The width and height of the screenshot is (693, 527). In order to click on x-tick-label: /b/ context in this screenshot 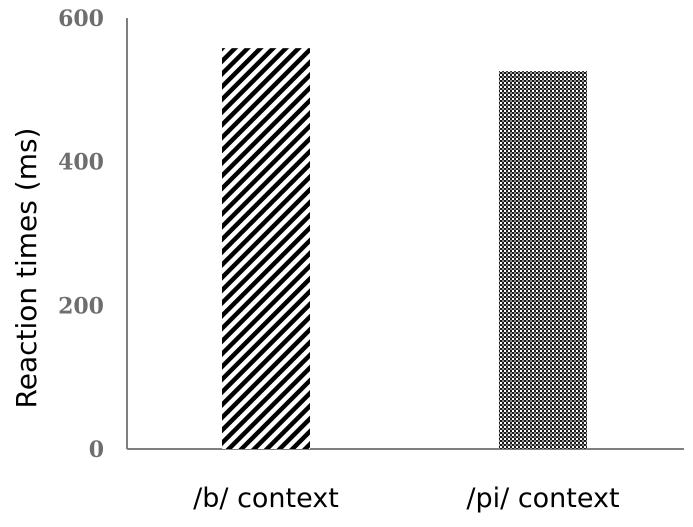, I will do `click(266, 498)`.